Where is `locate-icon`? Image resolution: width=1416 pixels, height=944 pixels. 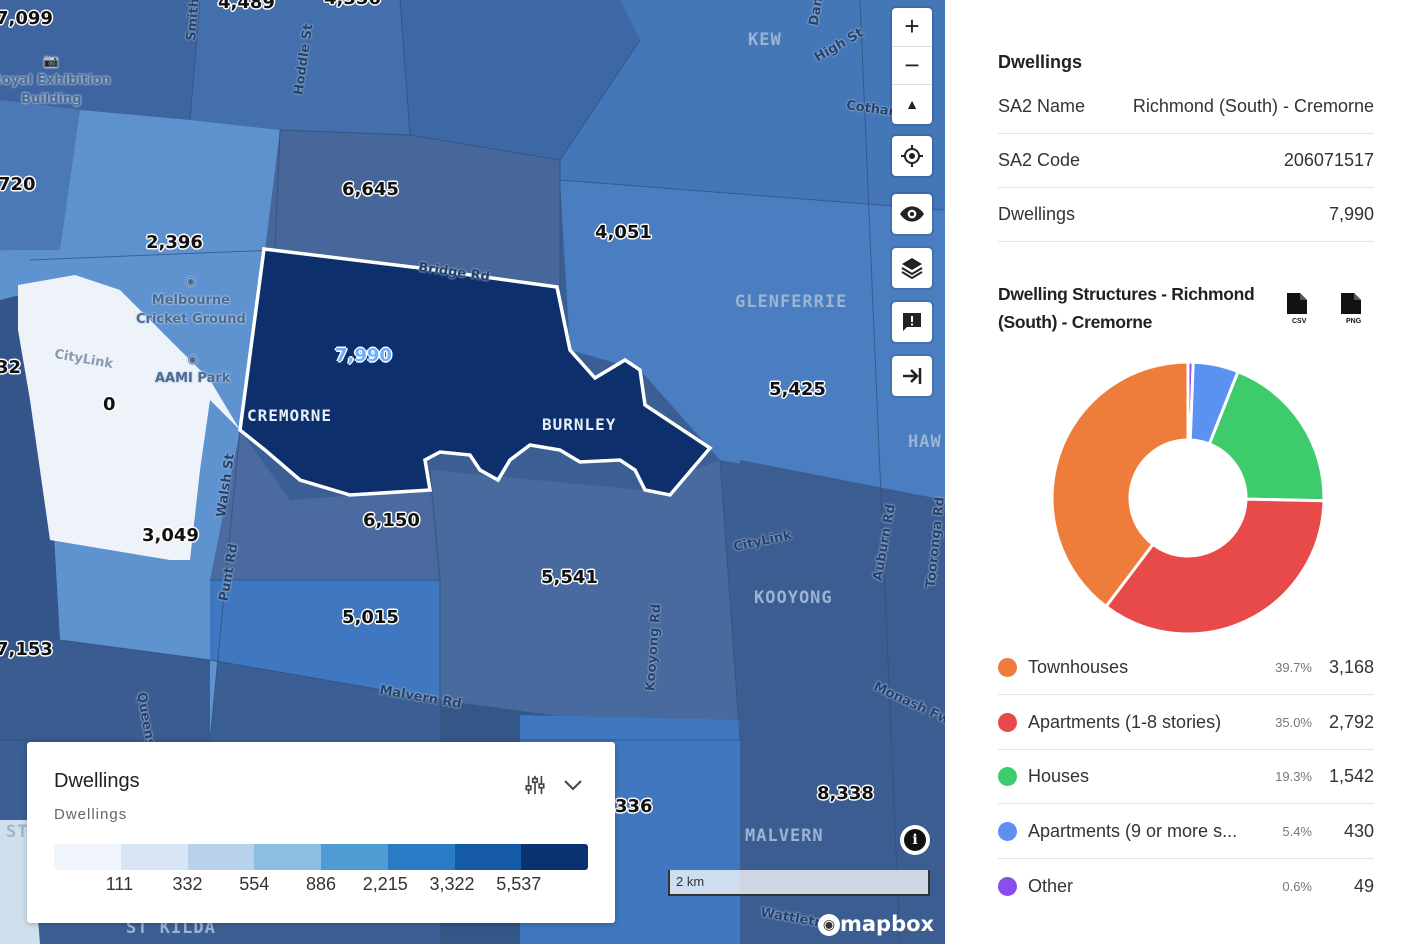 locate-icon is located at coordinates (912, 156).